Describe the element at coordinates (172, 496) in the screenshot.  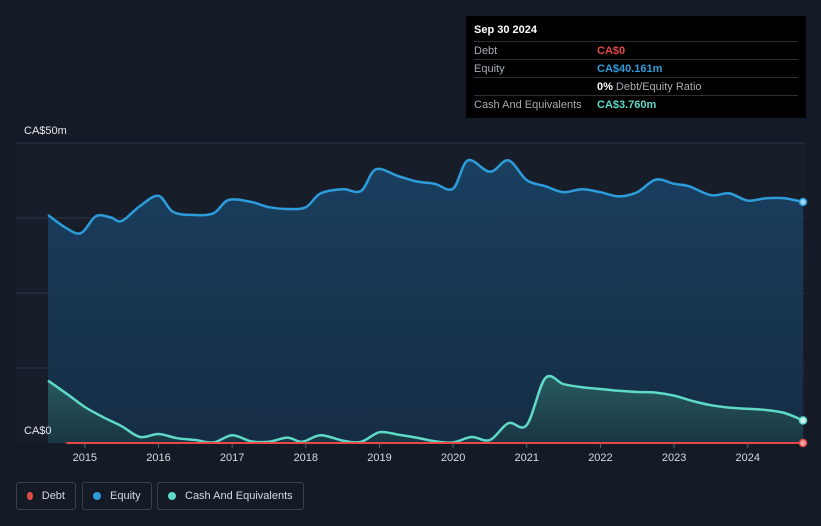
I see `cash-dot-icon` at that location.